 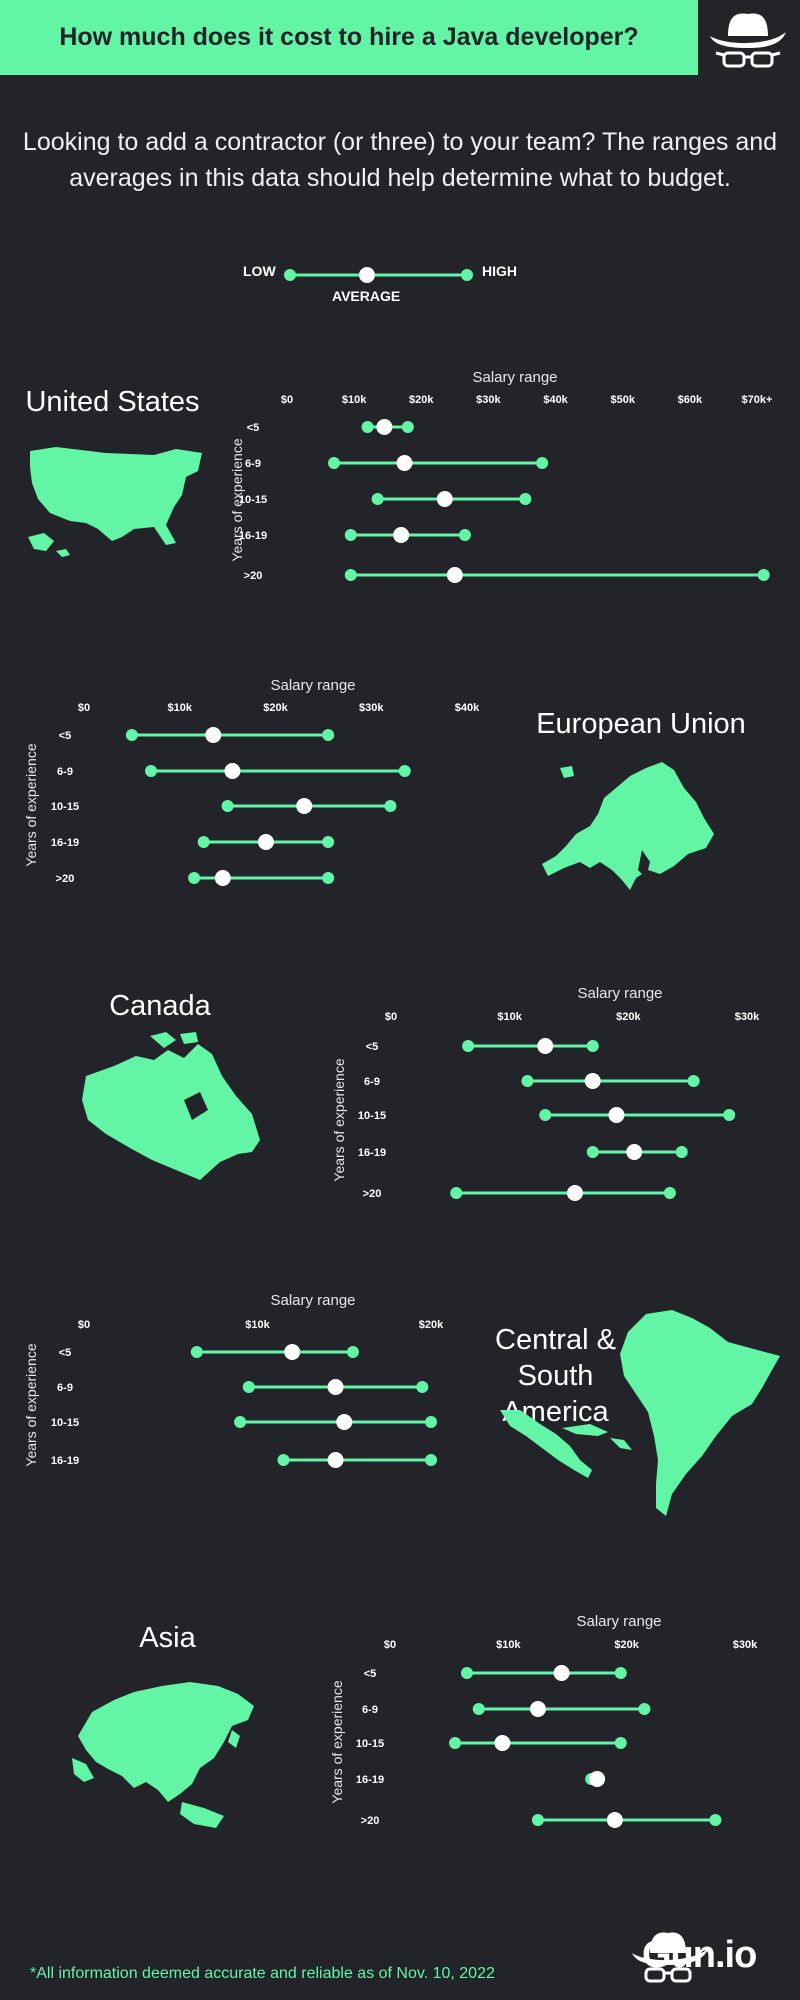 I want to click on region-title-ca: Canada, so click(x=160, y=1006).